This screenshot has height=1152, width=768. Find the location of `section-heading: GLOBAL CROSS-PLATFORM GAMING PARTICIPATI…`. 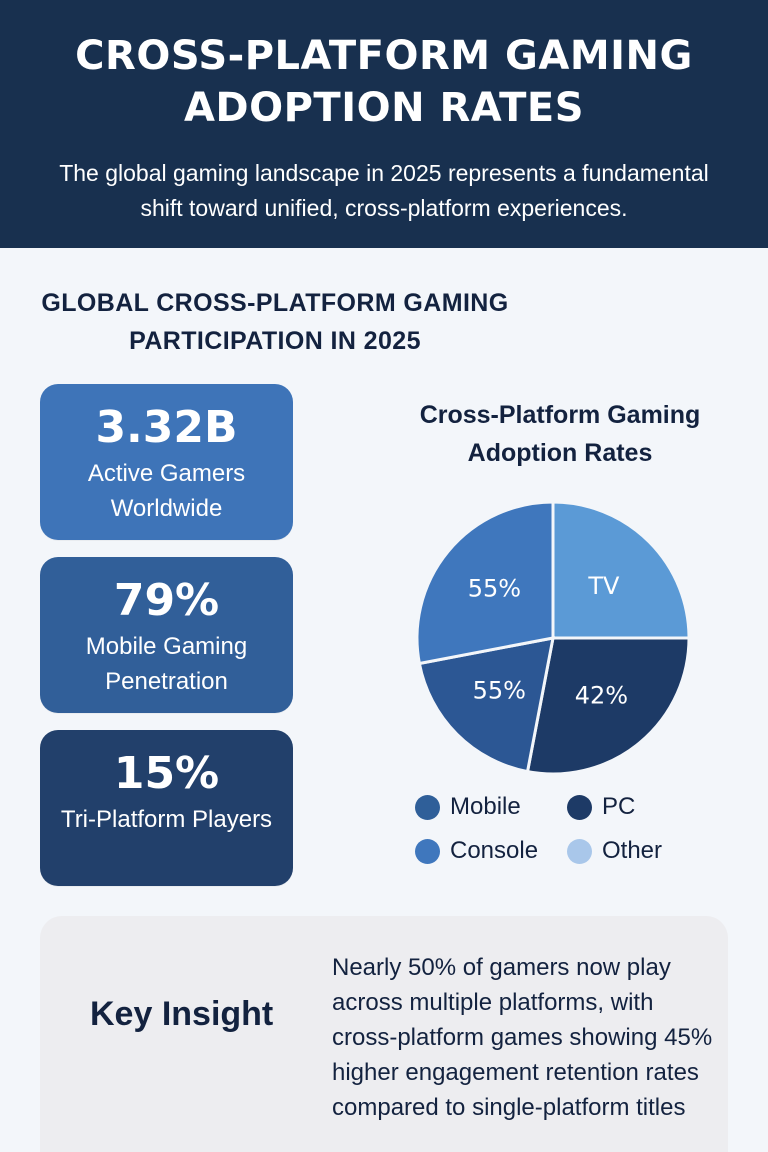

section-heading: GLOBAL CROSS-PLATFORM GAMING PARTICIPATI… is located at coordinates (275, 322).